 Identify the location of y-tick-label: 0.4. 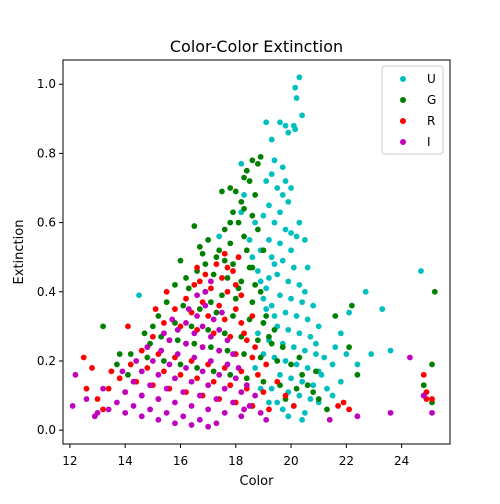
(46, 292).